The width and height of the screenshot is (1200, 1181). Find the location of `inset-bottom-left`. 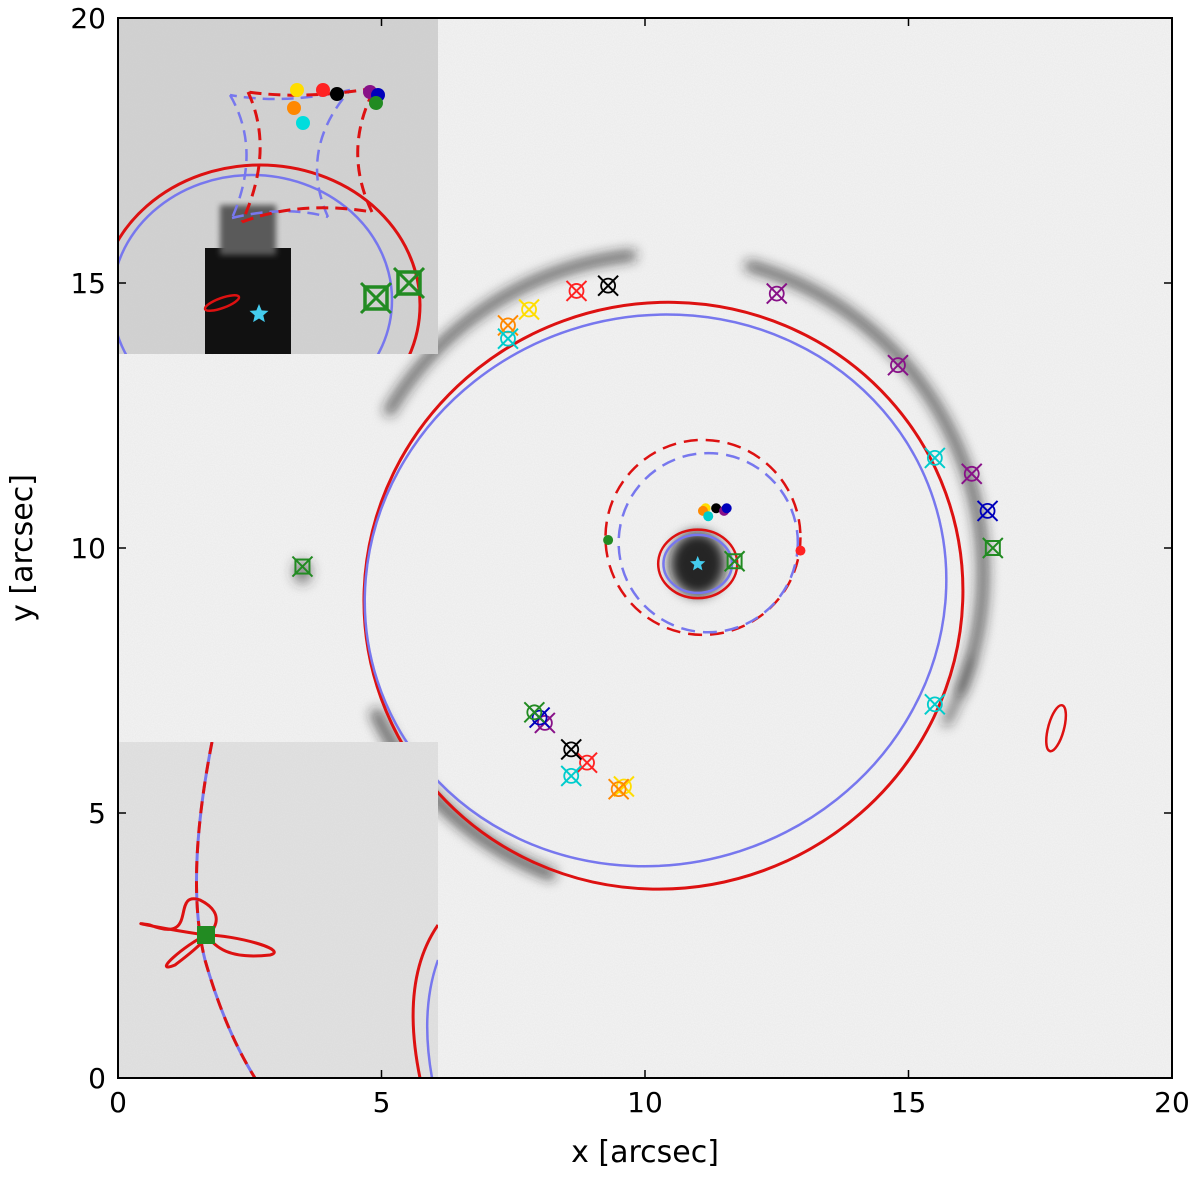

inset-bottom-left is located at coordinates (278, 910).